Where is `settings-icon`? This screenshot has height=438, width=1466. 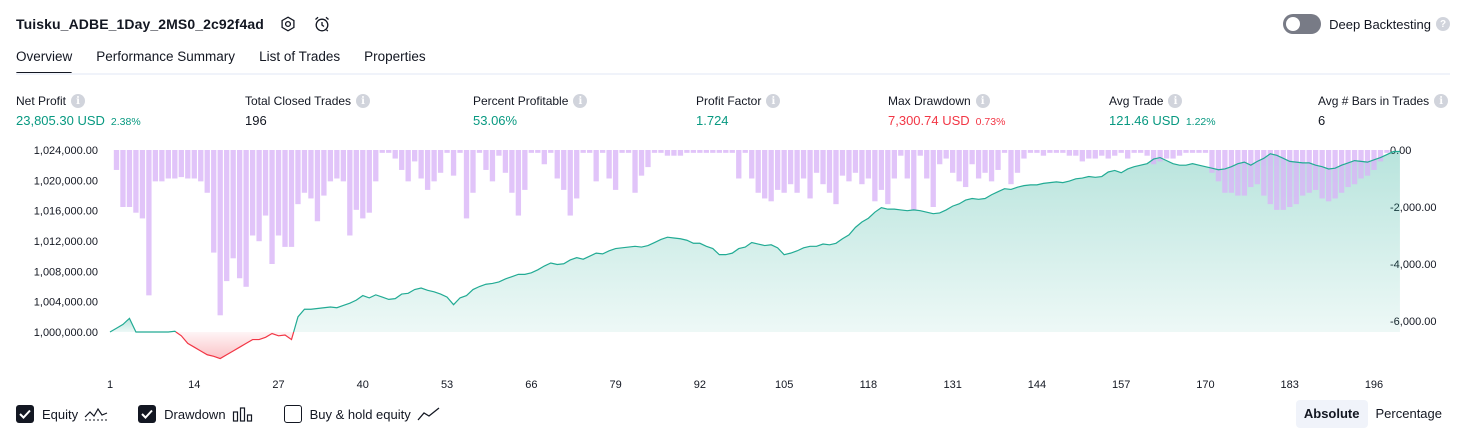 settings-icon is located at coordinates (288, 24).